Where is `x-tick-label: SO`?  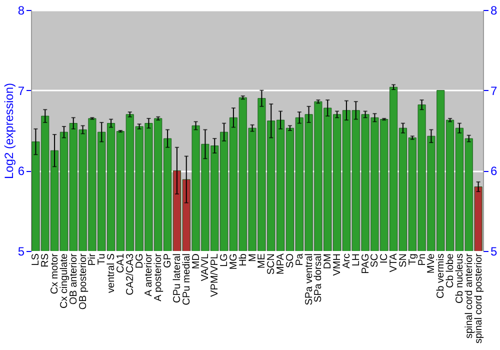 x-tick-label: SO is located at coordinates (290, 260).